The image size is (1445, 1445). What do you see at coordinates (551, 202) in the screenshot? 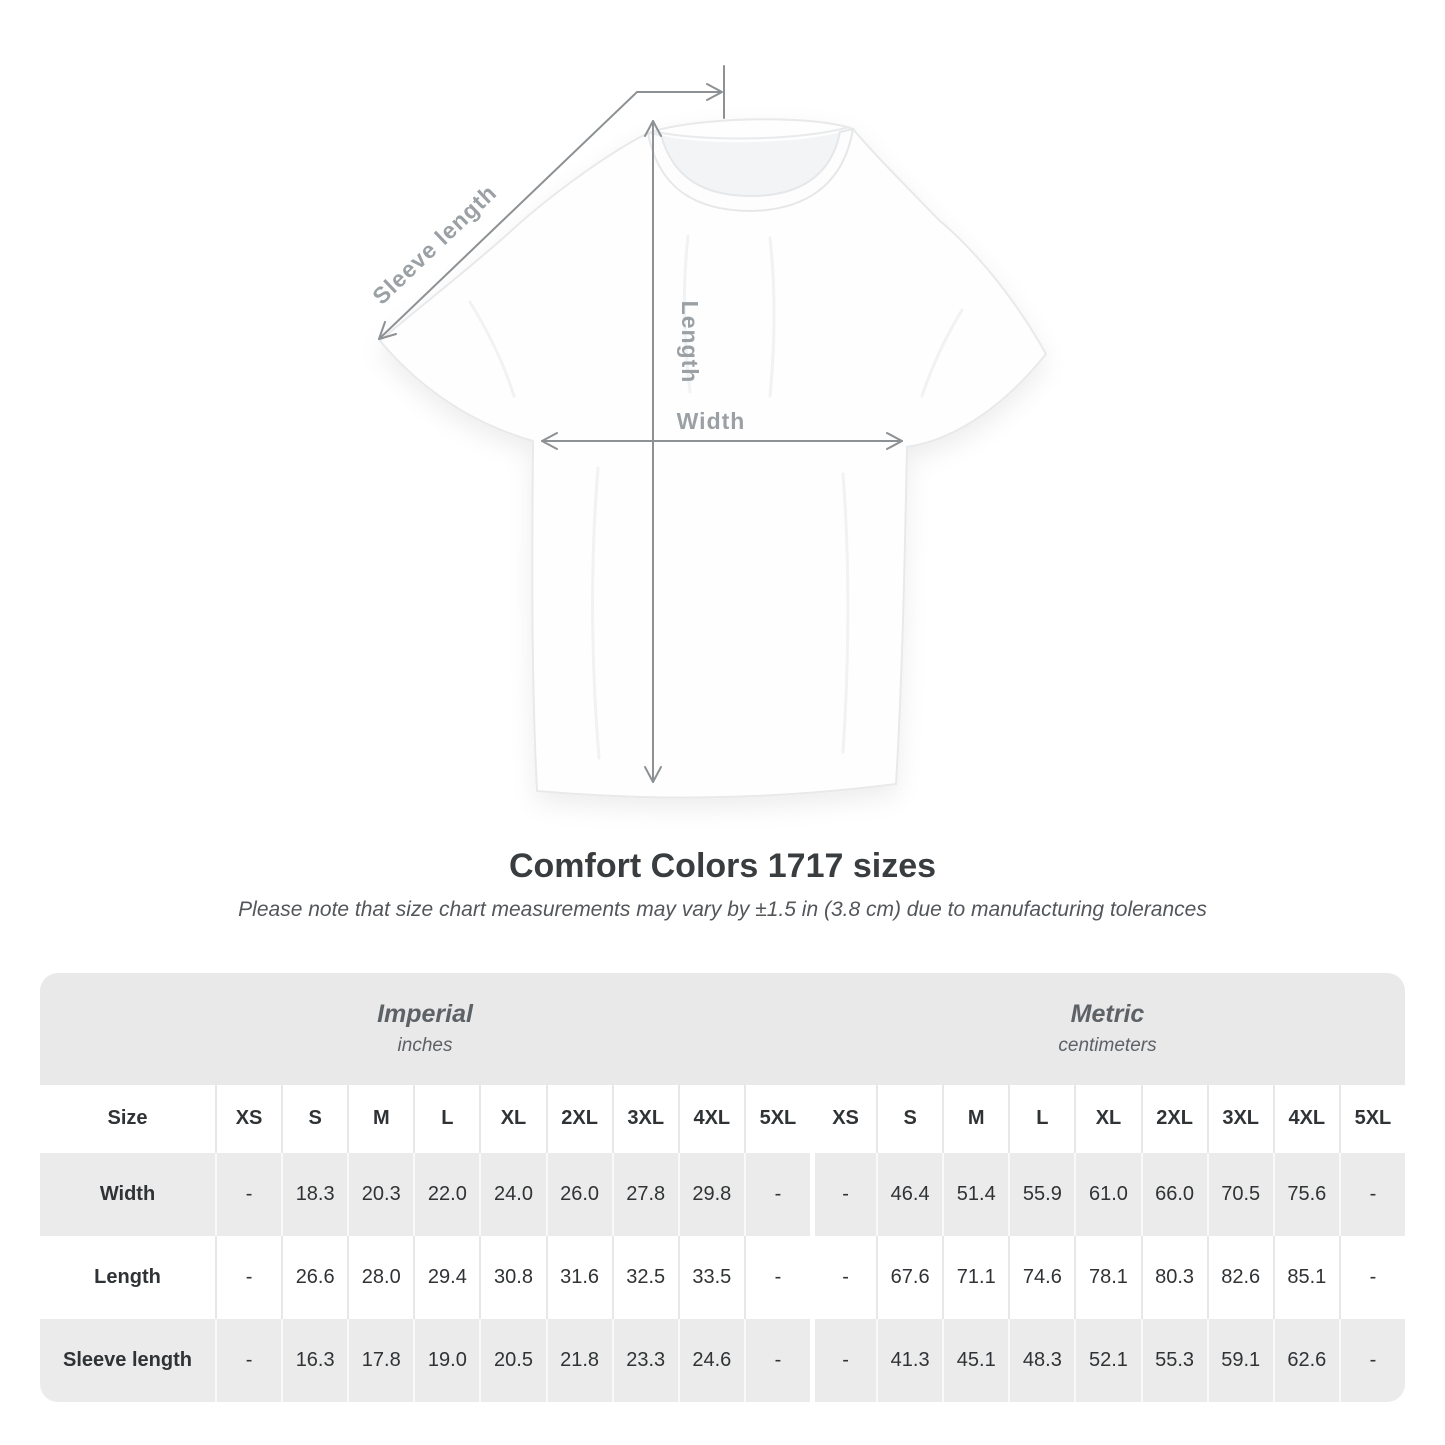
I see `sleeve-length-arrow` at bounding box center [551, 202].